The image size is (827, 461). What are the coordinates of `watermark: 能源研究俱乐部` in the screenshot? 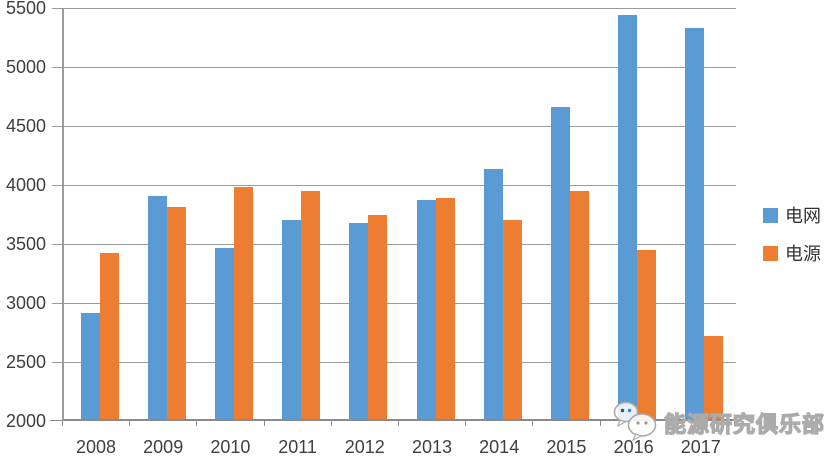 It's located at (718, 422).